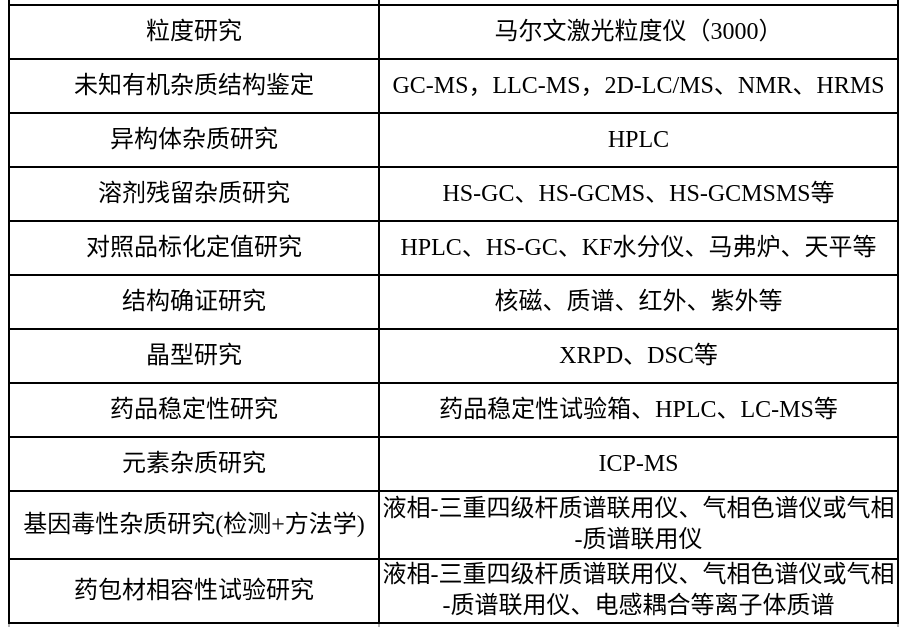 Image resolution: width=902 pixels, height=630 pixels. I want to click on research-category-cell: 未知有机杂质结构鉴定, so click(194, 86).